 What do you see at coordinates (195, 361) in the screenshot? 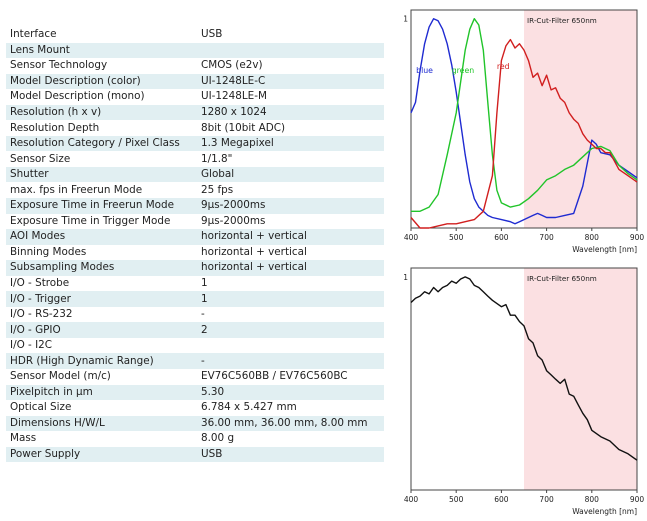
I see `table-row: HDR (High Dynamic Range) -` at bounding box center [195, 361].